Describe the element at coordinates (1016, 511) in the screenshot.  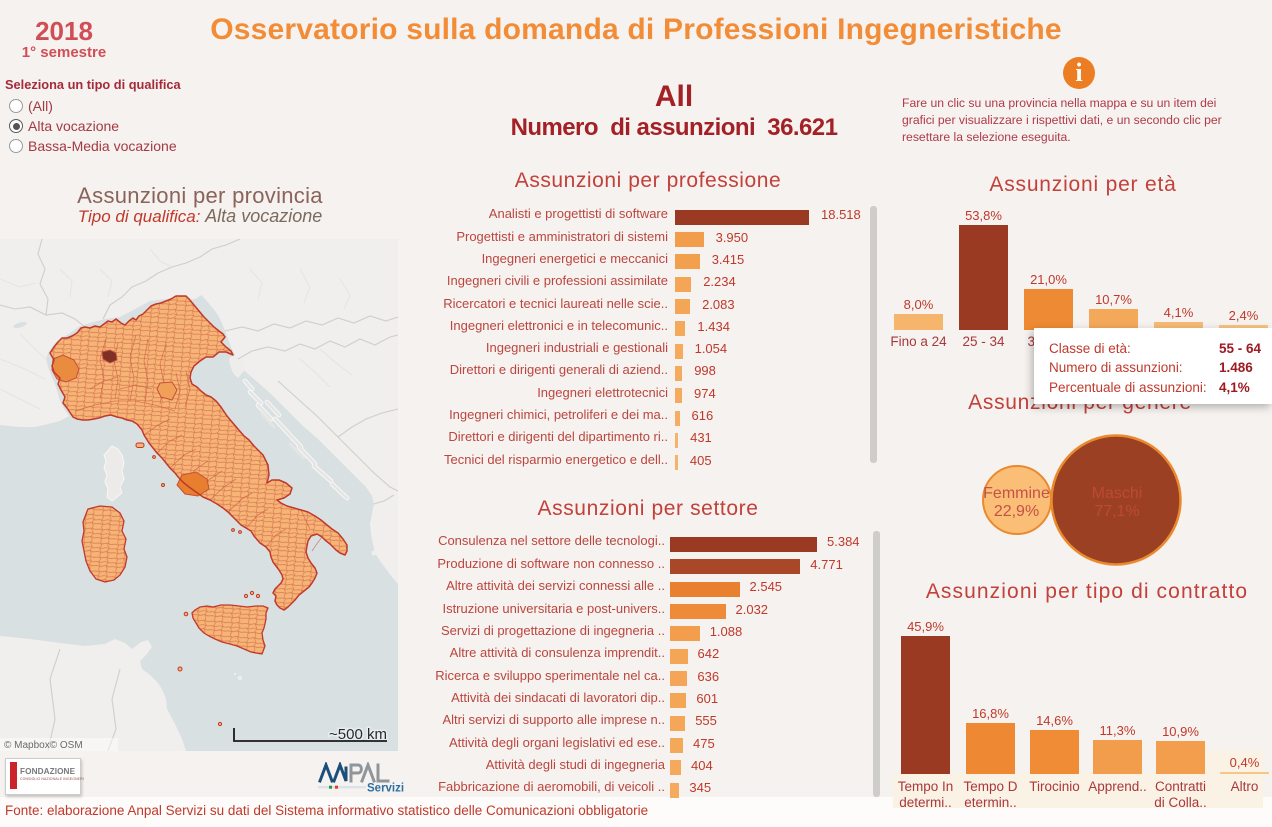
I see `svg-text: 22,9%` at that location.